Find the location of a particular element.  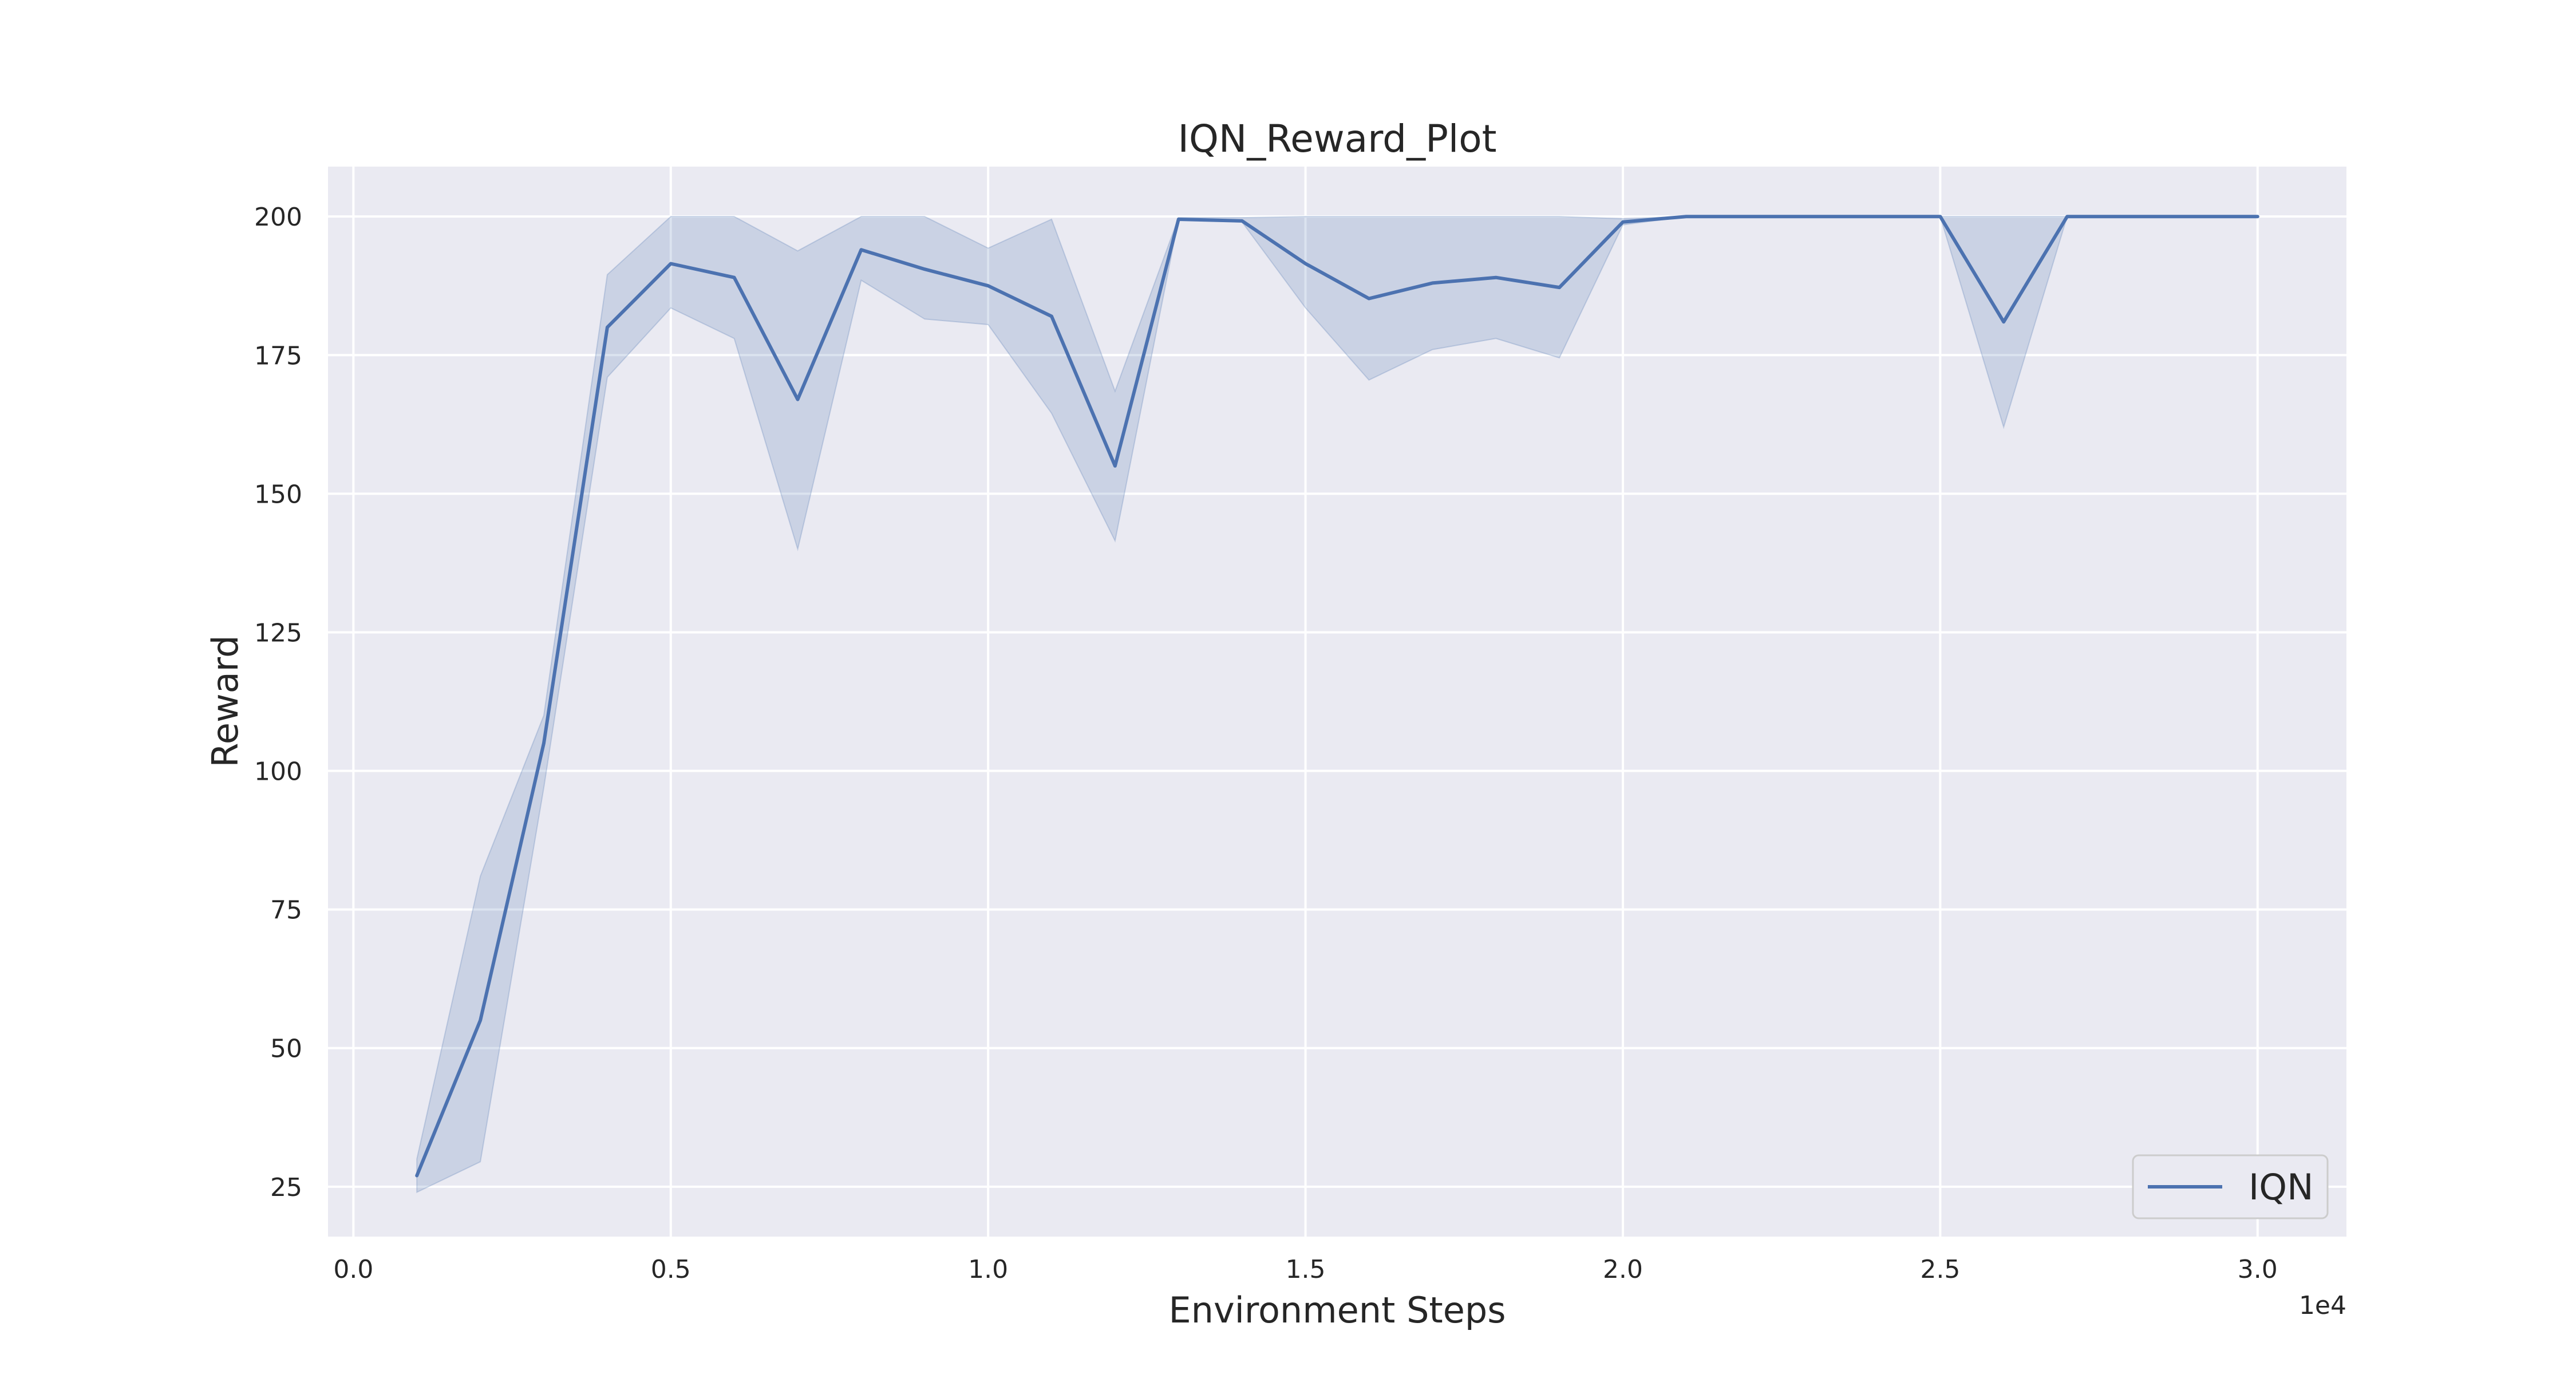

y-tick-label: 200 is located at coordinates (278, 218).